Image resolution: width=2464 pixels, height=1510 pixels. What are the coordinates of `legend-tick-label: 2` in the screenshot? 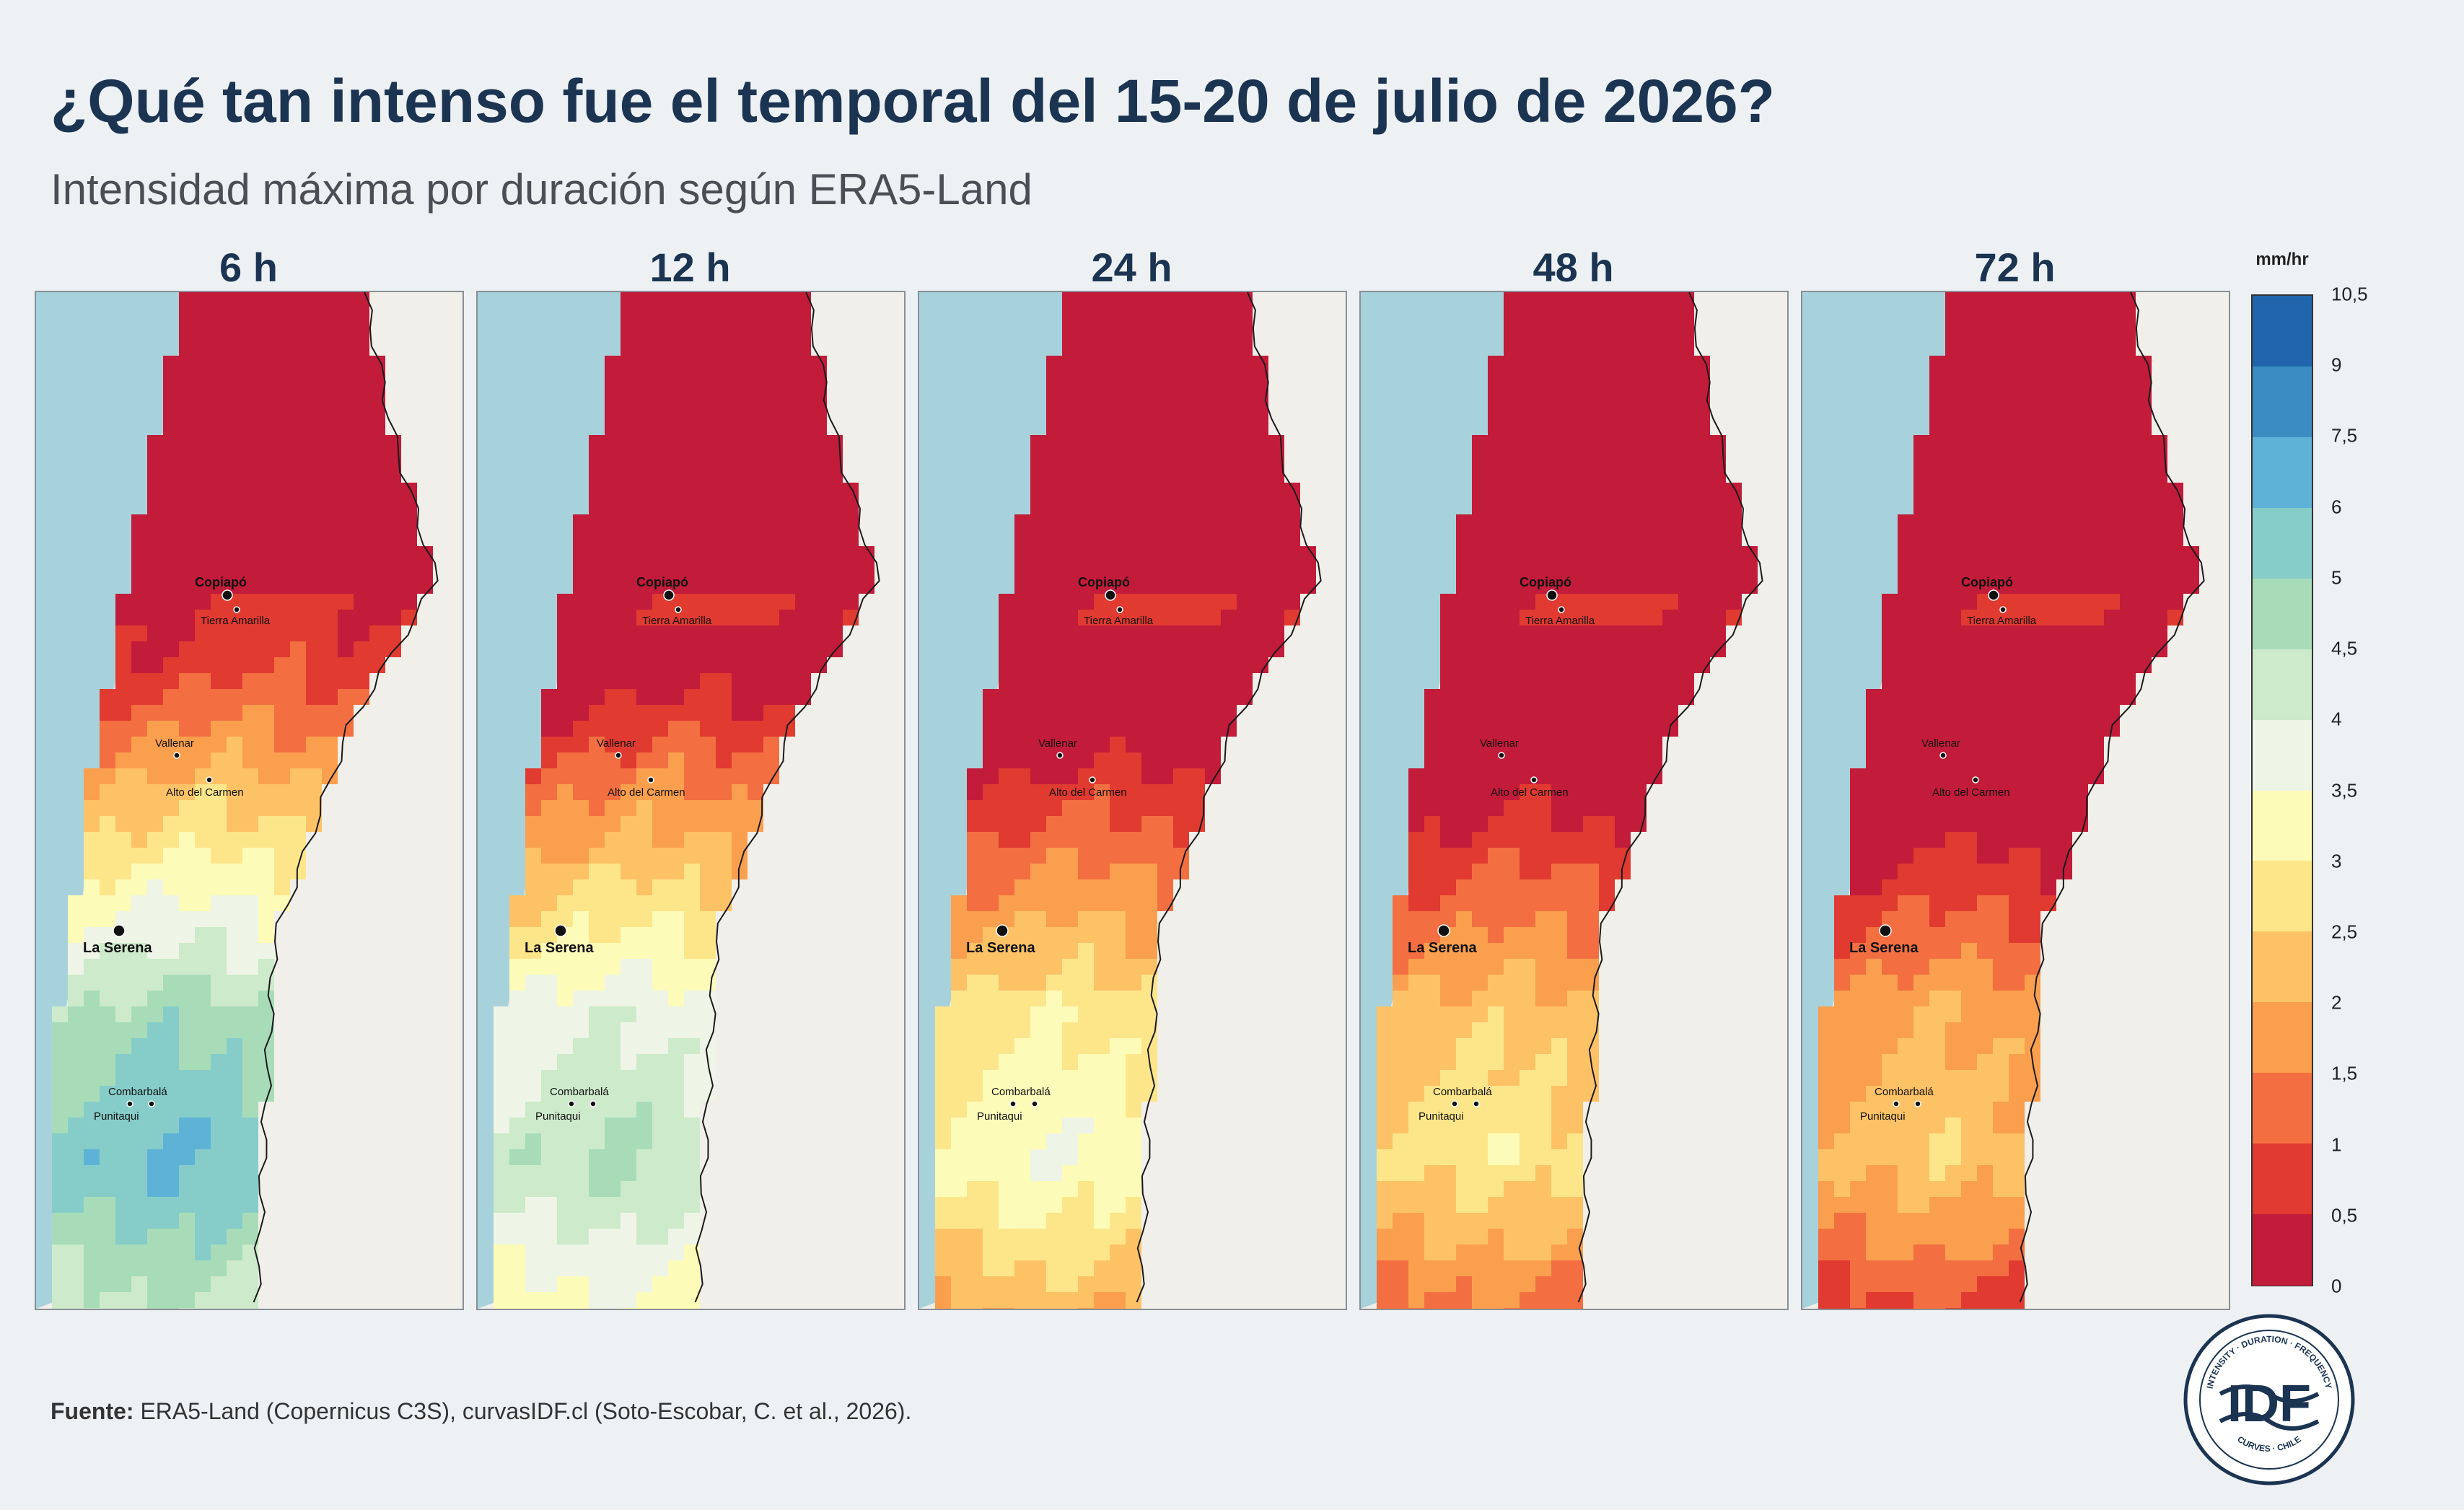 It's located at (2336, 1003).